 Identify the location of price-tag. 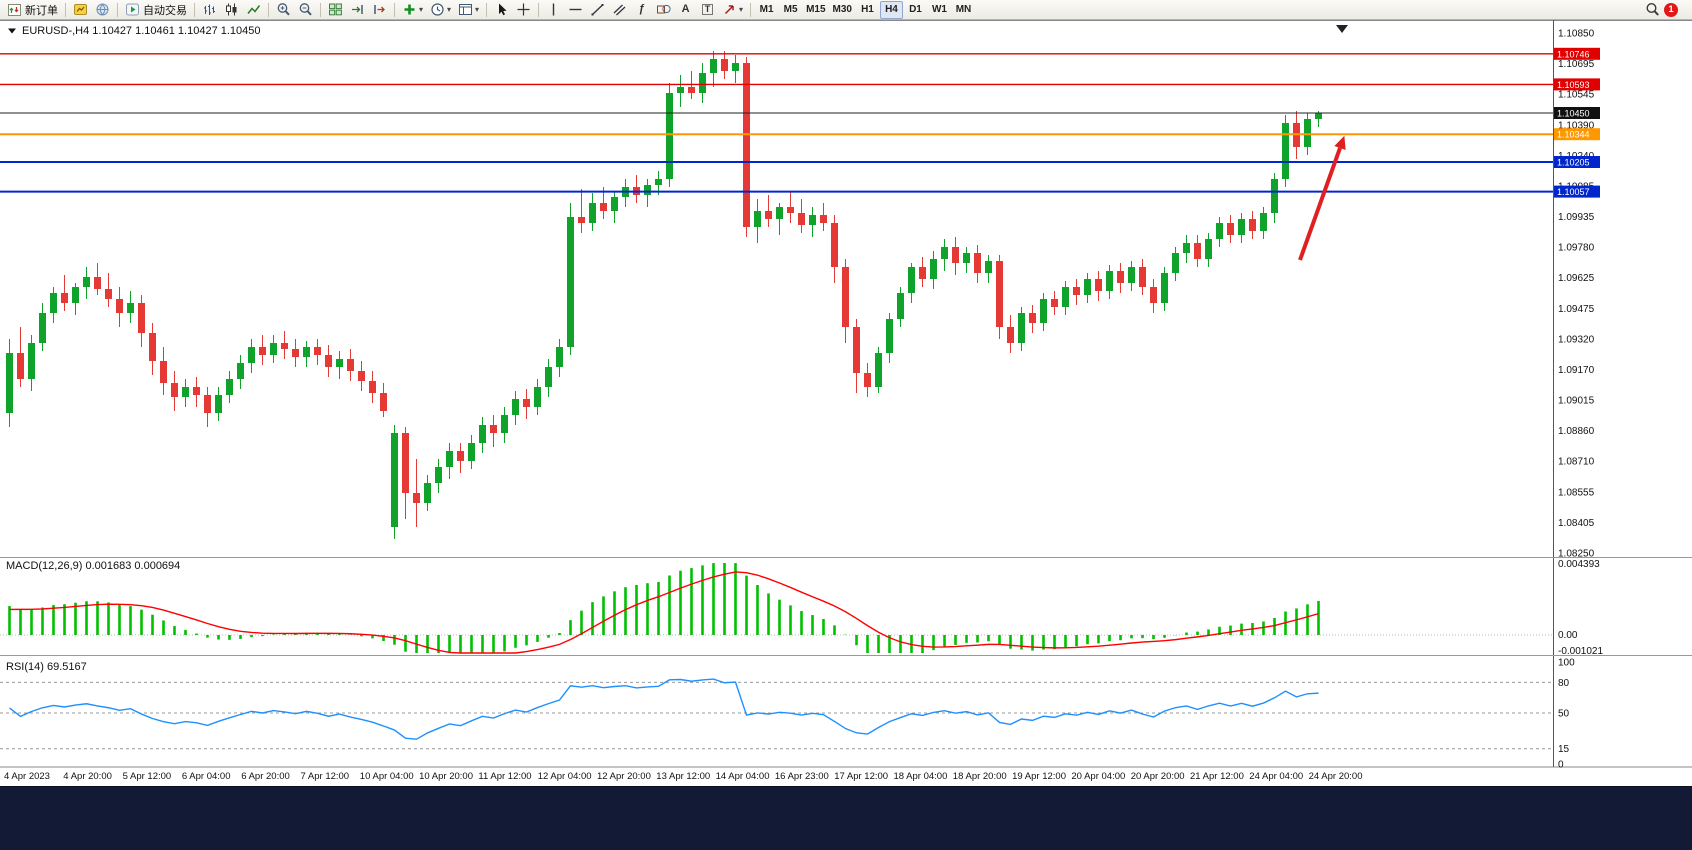
(1577, 191).